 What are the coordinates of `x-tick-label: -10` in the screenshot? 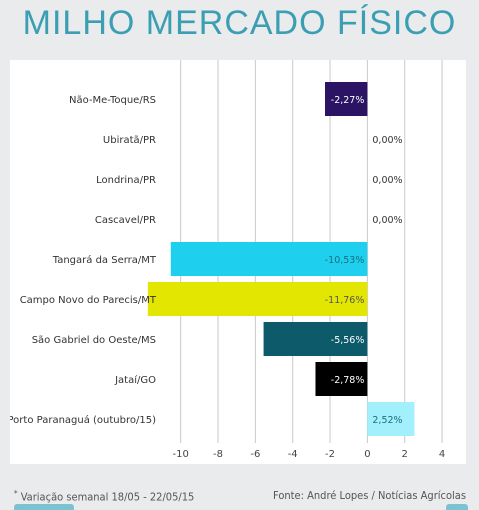 It's located at (180, 454).